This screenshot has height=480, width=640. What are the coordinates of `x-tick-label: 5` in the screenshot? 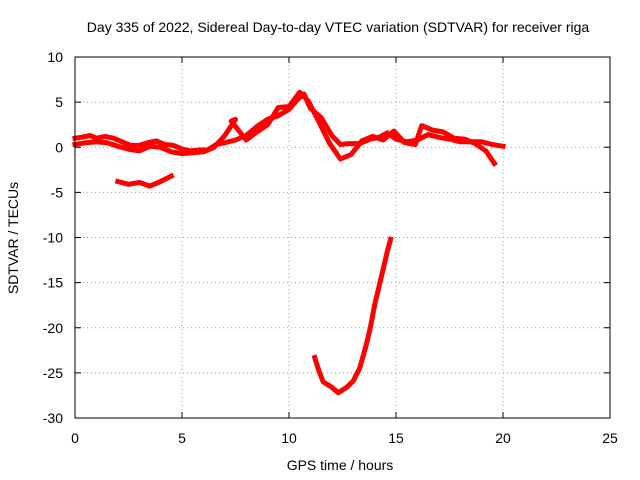 It's located at (182, 438).